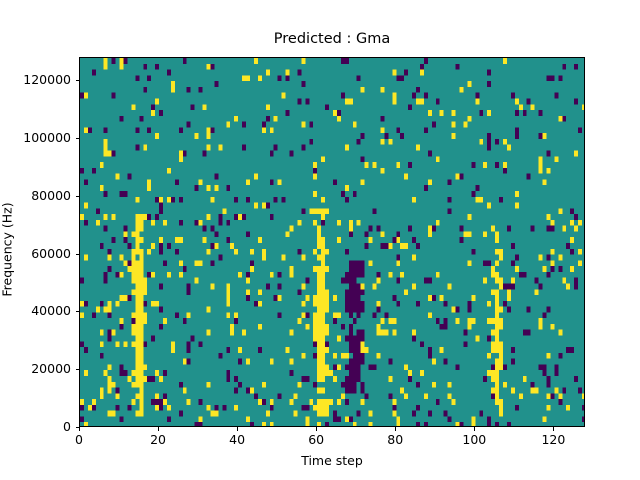 The width and height of the screenshot is (640, 480). I want to click on x-tick-label: 0, so click(79, 439).